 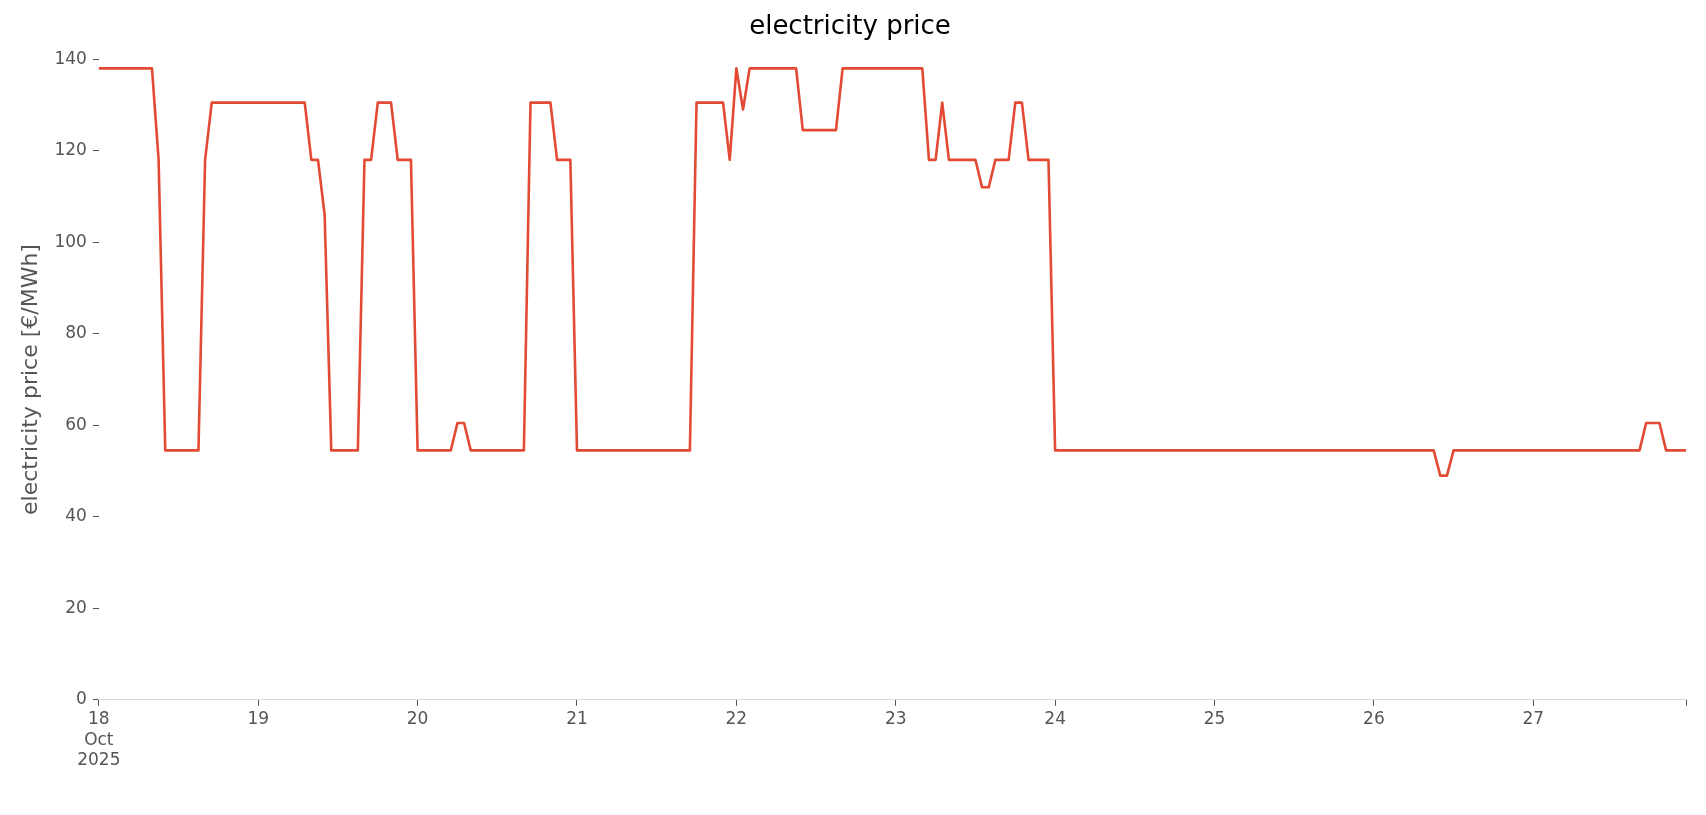 I want to click on y-tick-label: 20, so click(x=76, y=606).